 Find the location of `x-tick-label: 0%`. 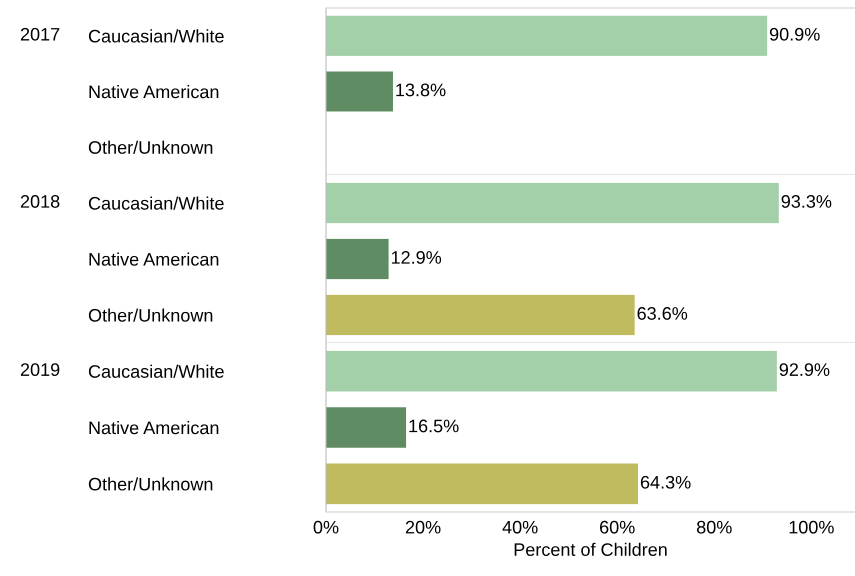

x-tick-label: 0% is located at coordinates (326, 527).